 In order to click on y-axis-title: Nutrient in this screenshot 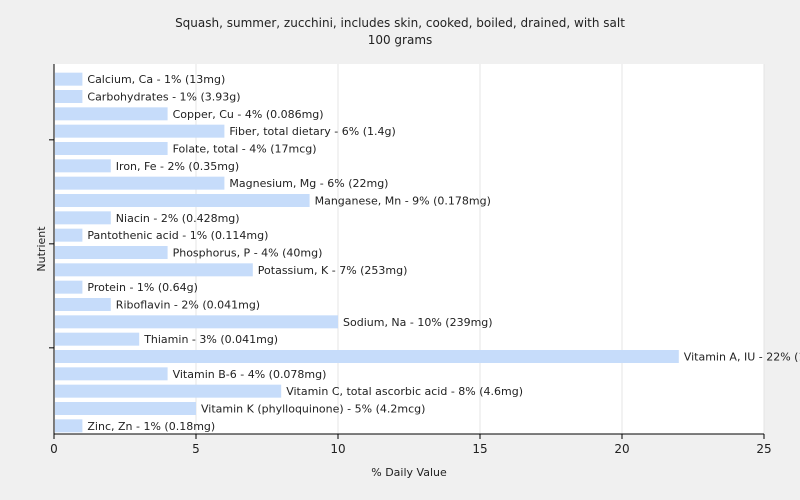, I will do `click(41, 249)`.